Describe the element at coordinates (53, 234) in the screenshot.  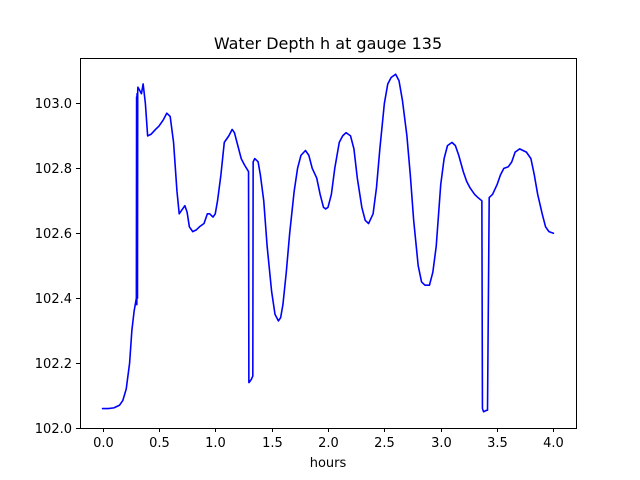
I see `y-tick-label: 102.6` at that location.